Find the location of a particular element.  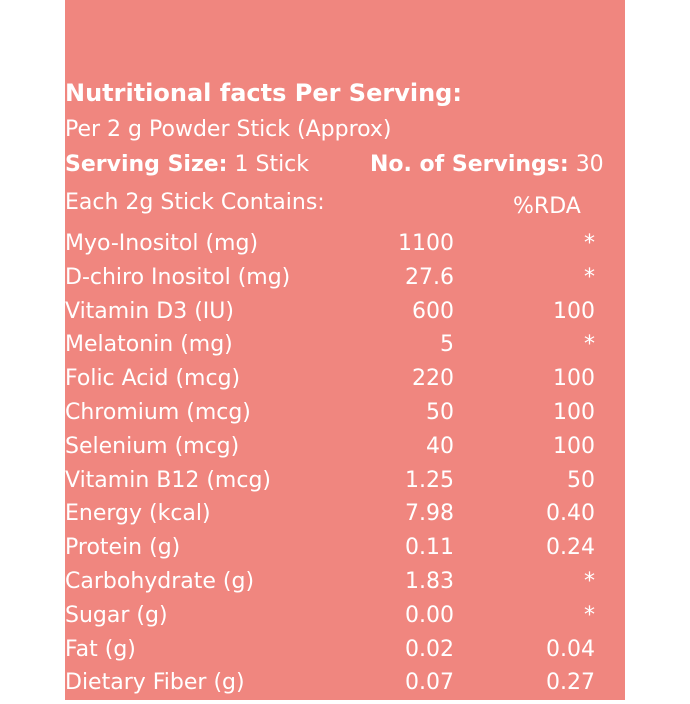

nutrient-amount: 1100 is located at coordinates (426, 243).